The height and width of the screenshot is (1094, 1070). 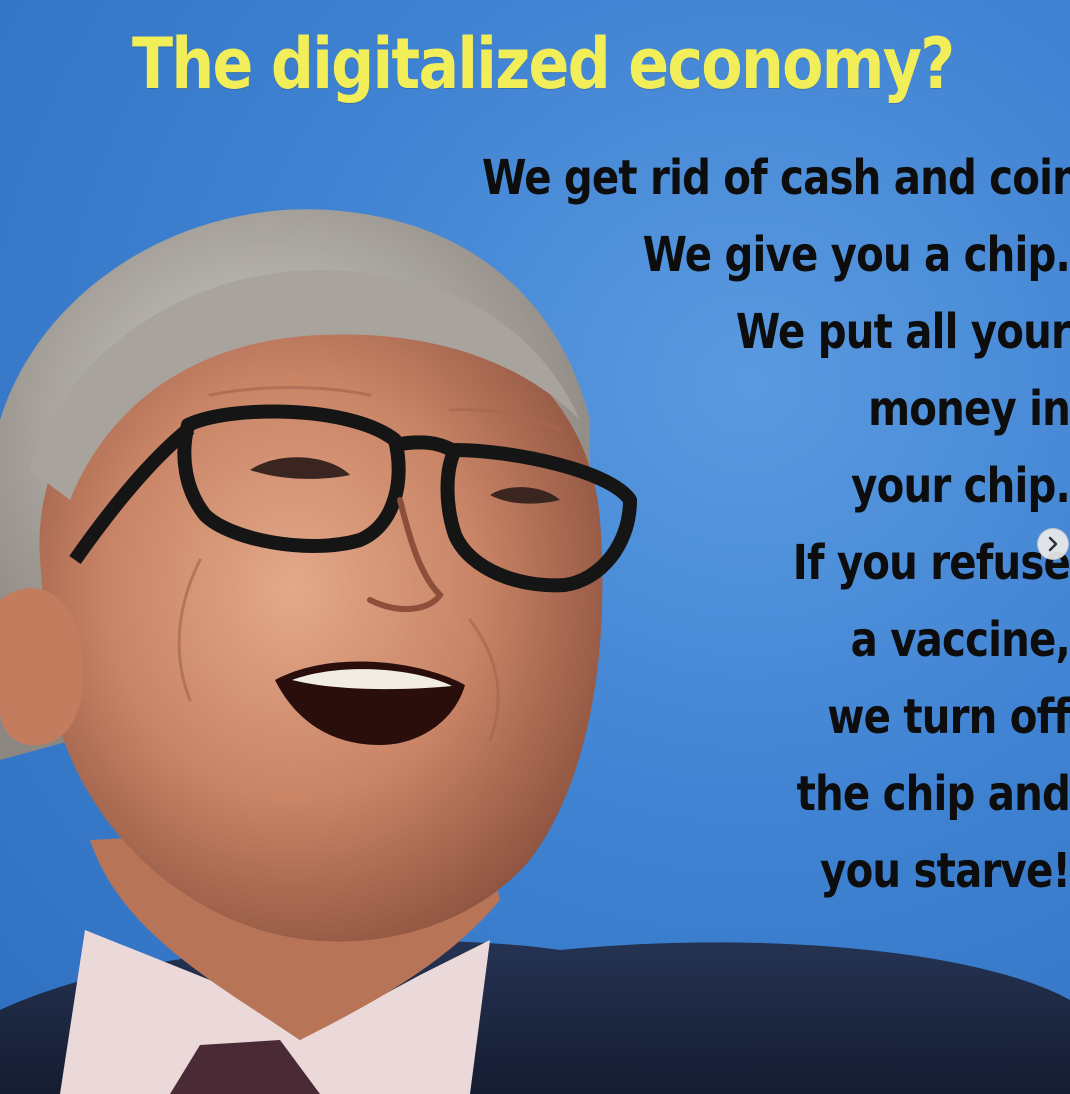 I want to click on headline: The digitalized economy?, so click(x=543, y=64).